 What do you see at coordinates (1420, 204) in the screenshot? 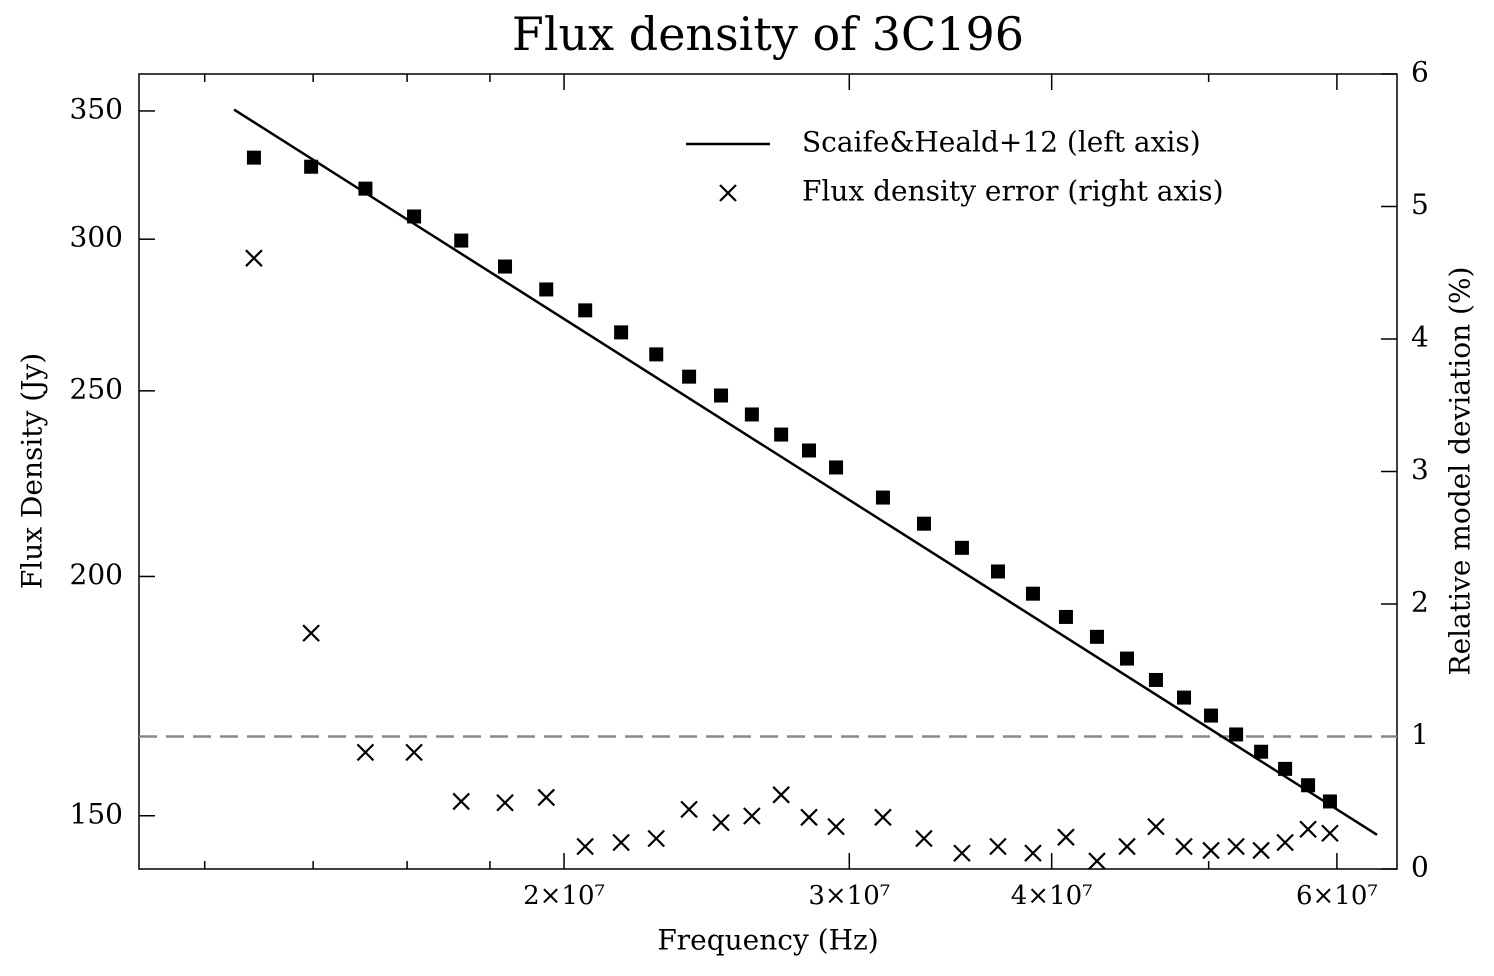
I see `y2-tick-label: 5` at bounding box center [1420, 204].